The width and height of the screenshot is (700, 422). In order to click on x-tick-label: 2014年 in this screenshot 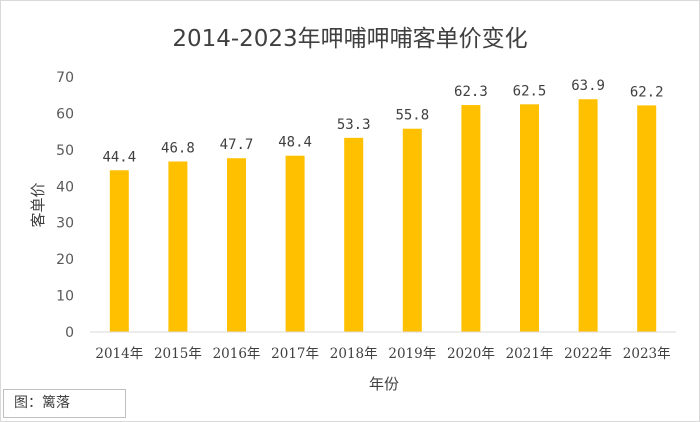, I will do `click(119, 354)`.